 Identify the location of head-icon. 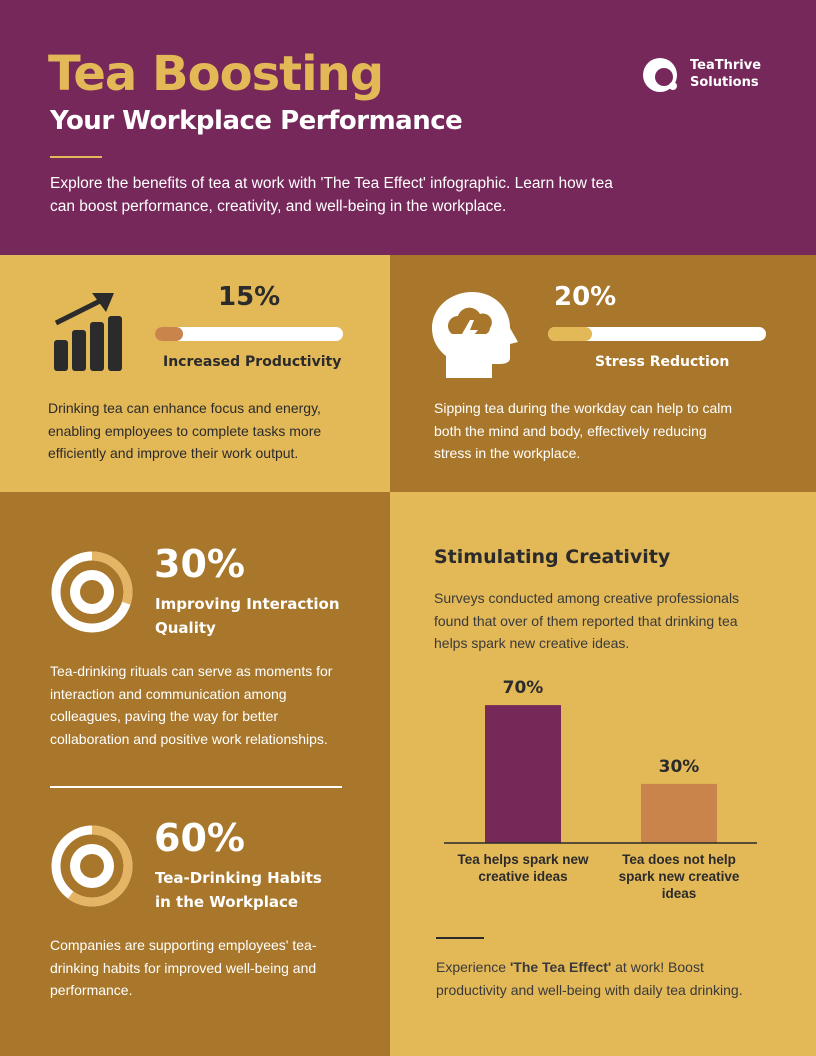
(475, 335).